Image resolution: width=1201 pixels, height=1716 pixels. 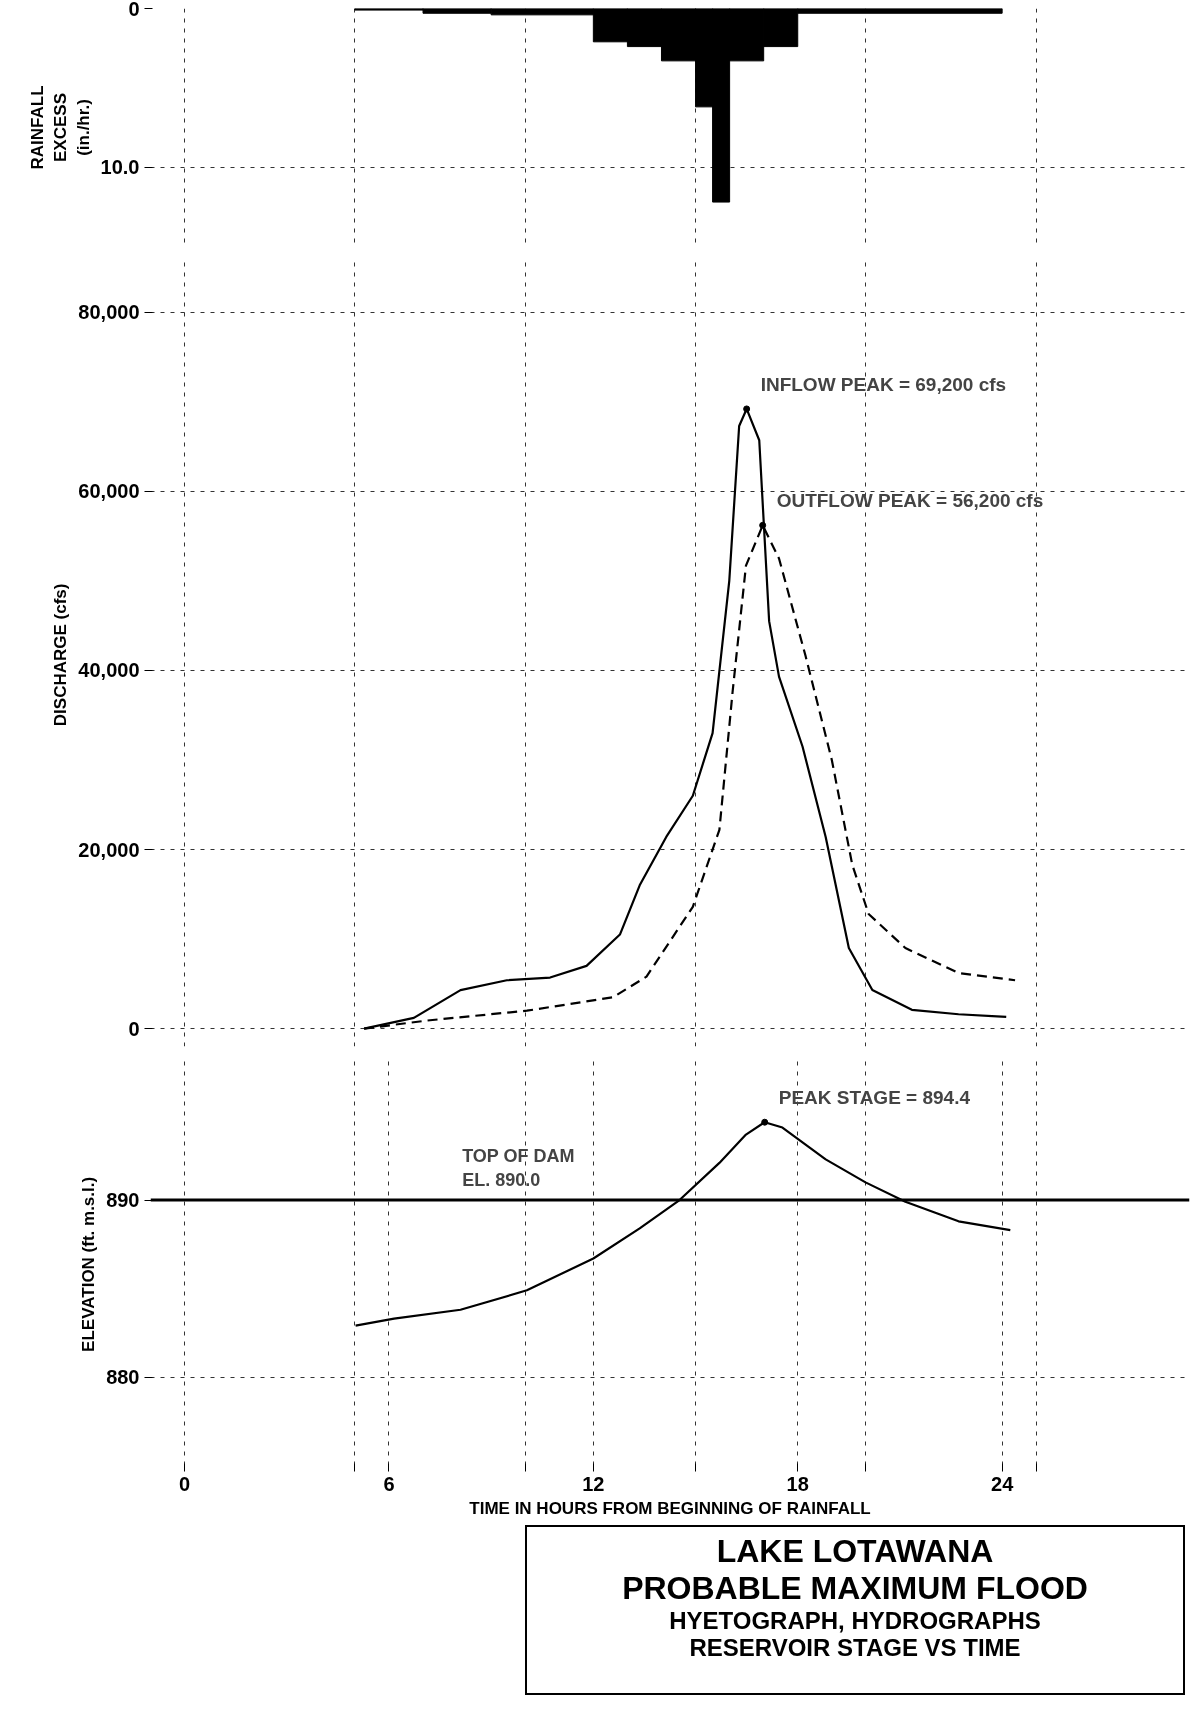 What do you see at coordinates (109, 670) in the screenshot?
I see `y-tick-label: 40,000` at bounding box center [109, 670].